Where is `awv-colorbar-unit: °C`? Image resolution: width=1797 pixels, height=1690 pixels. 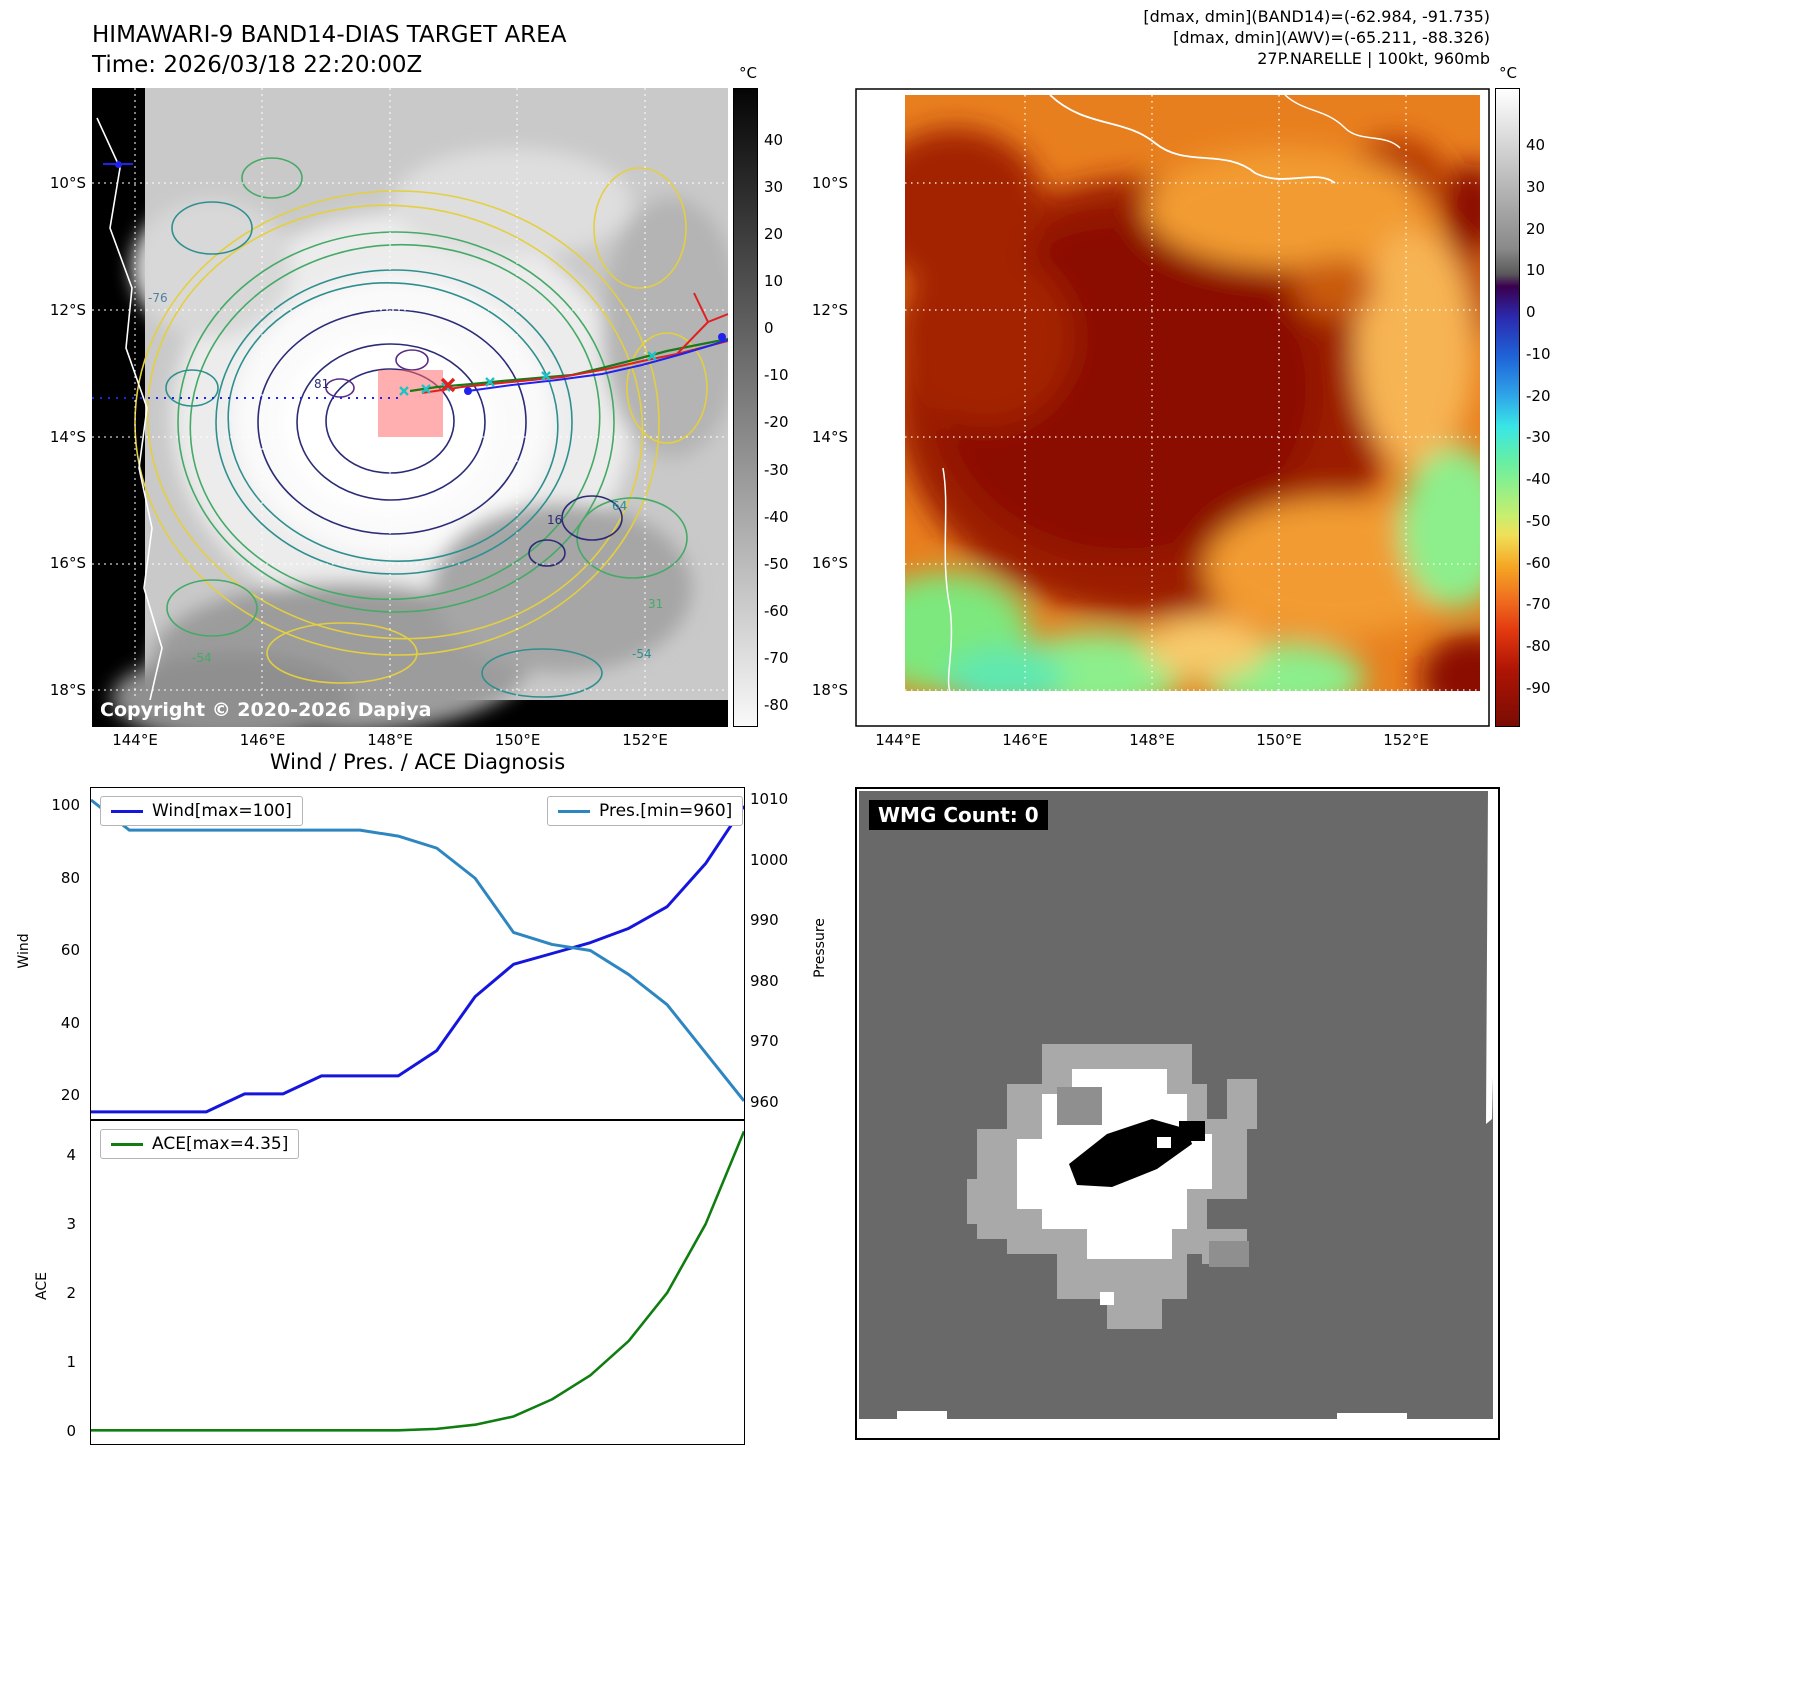
awv-colorbar-unit: °C is located at coordinates (1508, 73).